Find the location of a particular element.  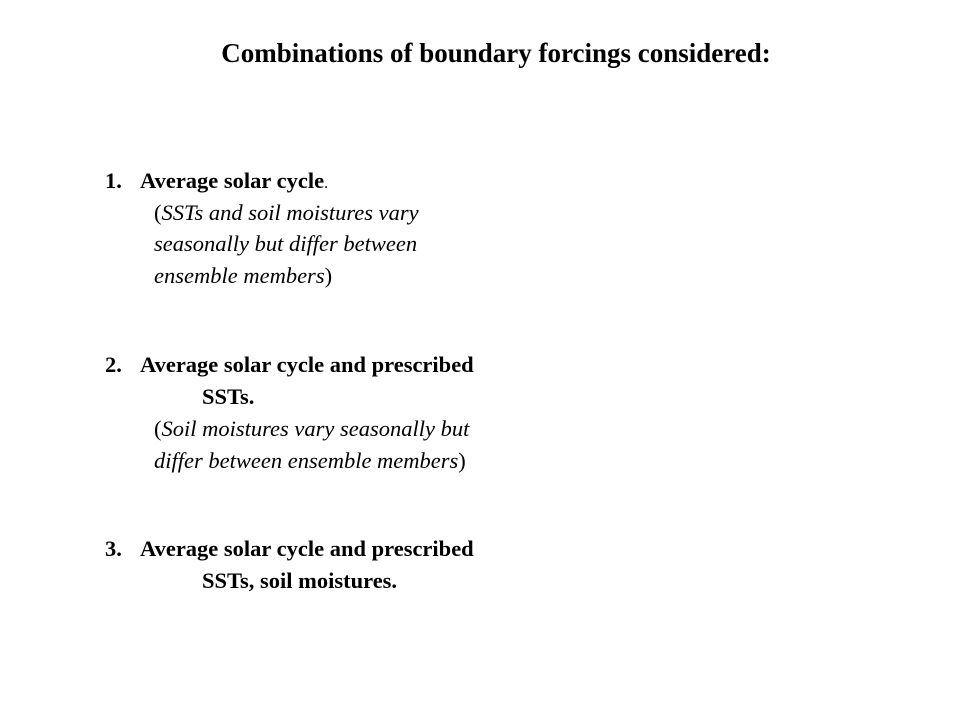

item-number: 1. is located at coordinates (113, 180).